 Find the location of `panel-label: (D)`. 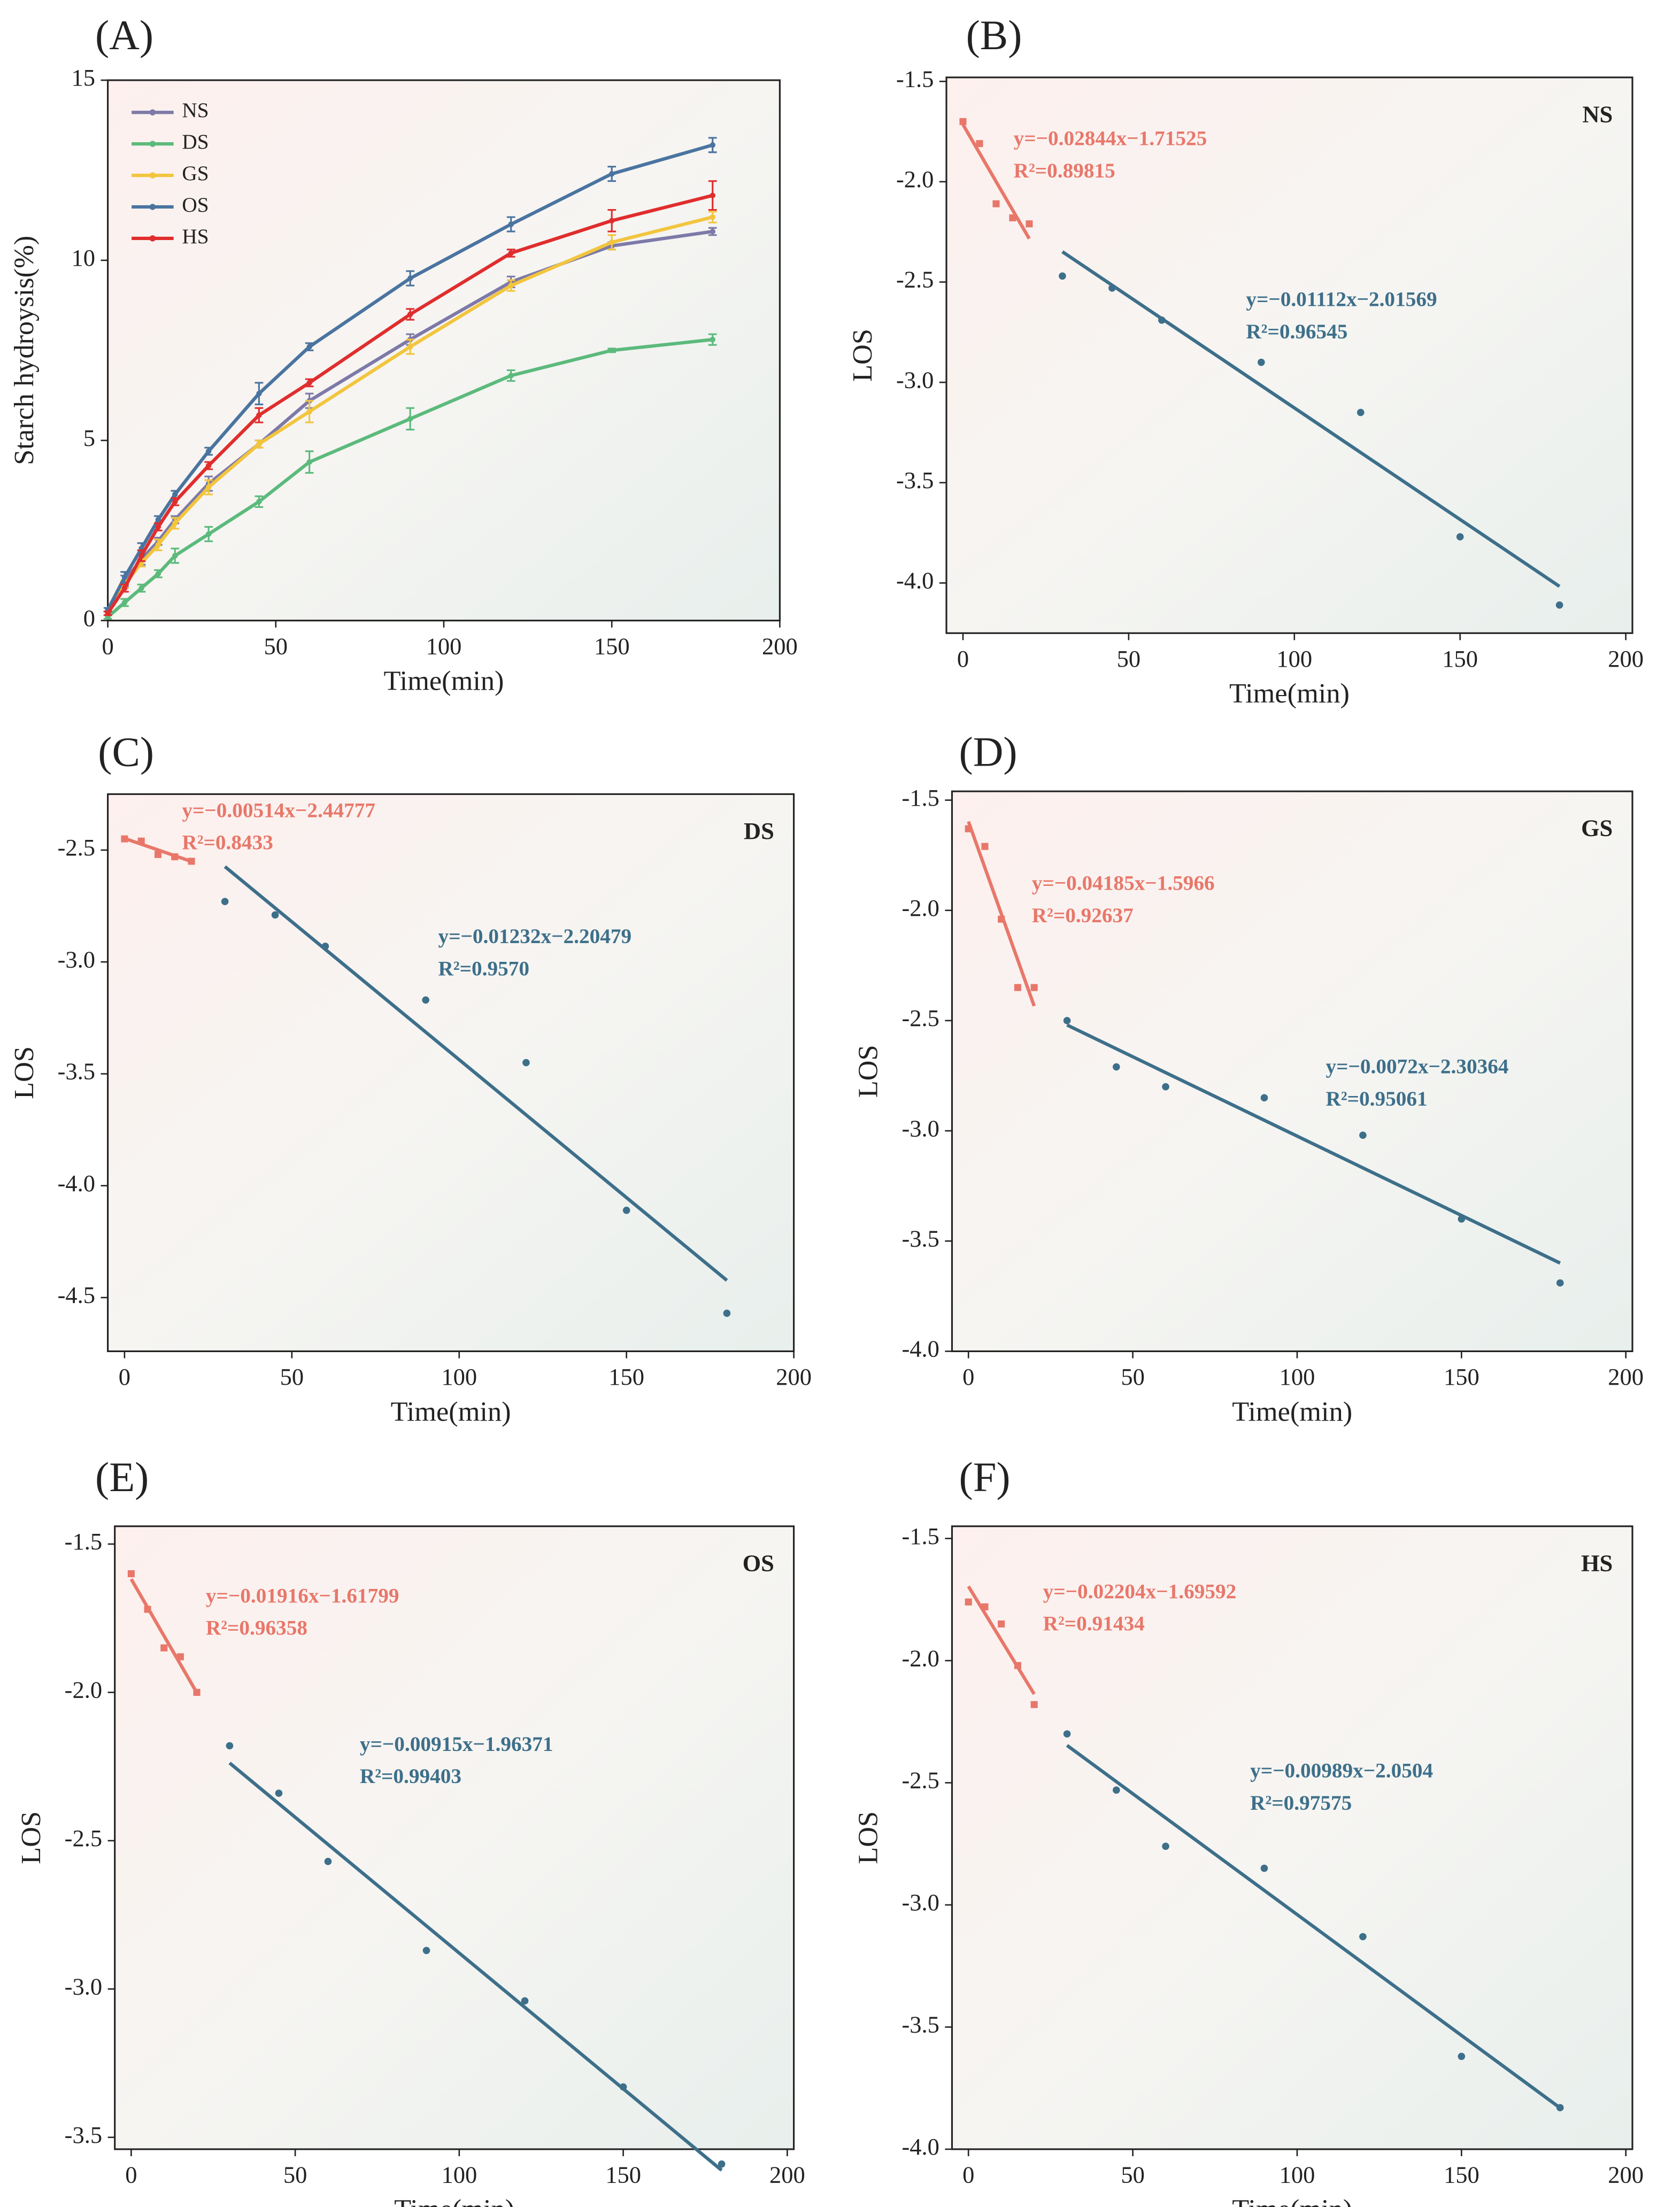

panel-label: (D) is located at coordinates (988, 752).